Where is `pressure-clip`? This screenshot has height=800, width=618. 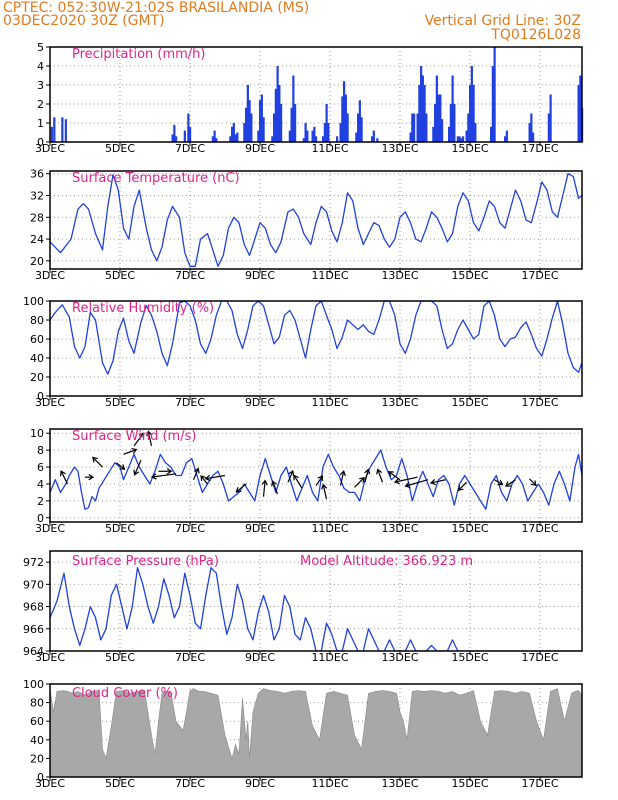
pressure-clip is located at coordinates (316, 609).